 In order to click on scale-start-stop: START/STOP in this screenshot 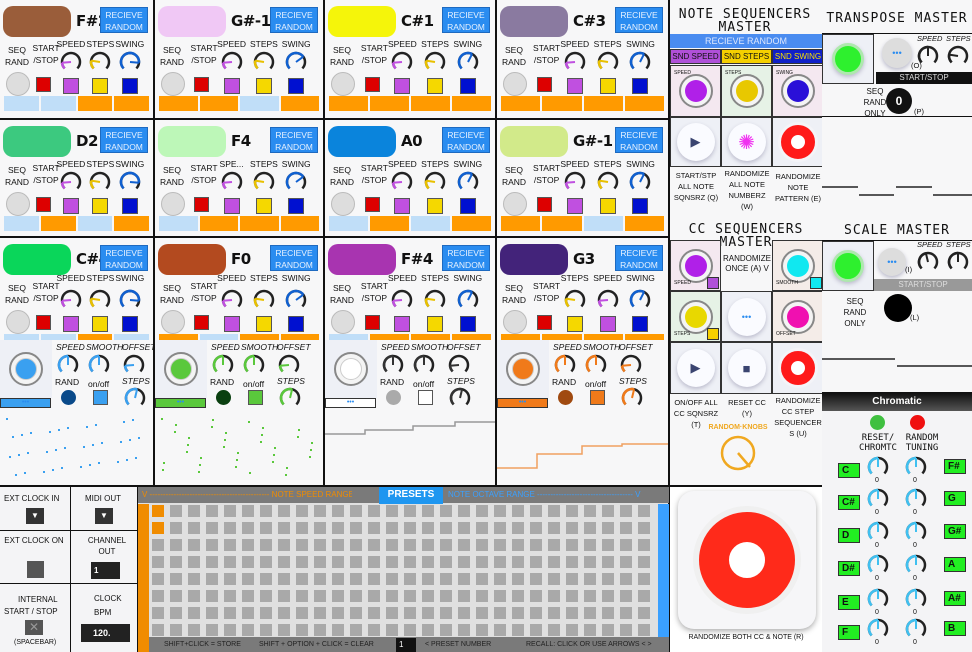, I will do `click(923, 285)`.